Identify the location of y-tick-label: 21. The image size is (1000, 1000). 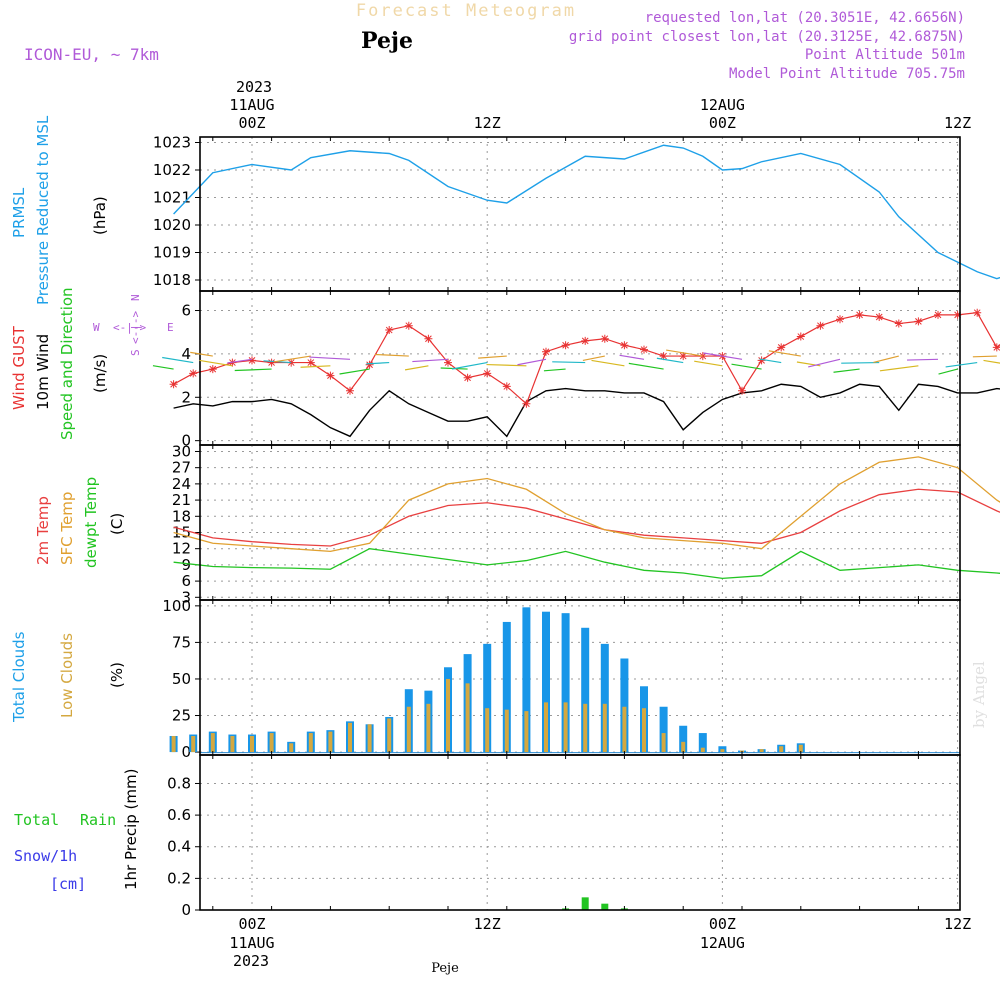
(181, 500).